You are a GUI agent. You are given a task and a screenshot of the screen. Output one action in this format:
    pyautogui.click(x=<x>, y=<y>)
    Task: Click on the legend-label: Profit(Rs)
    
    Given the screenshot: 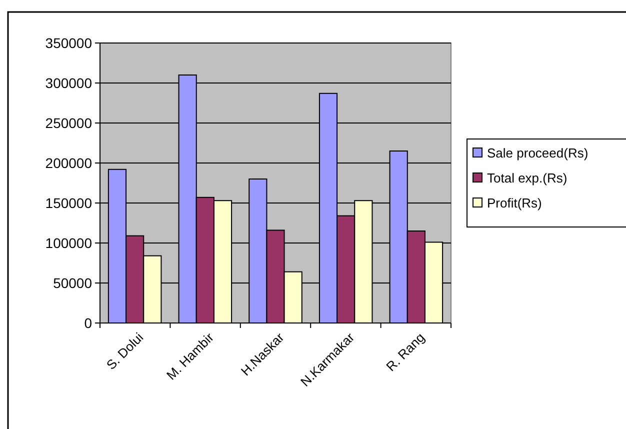 What is the action you would take?
    pyautogui.click(x=514, y=203)
    